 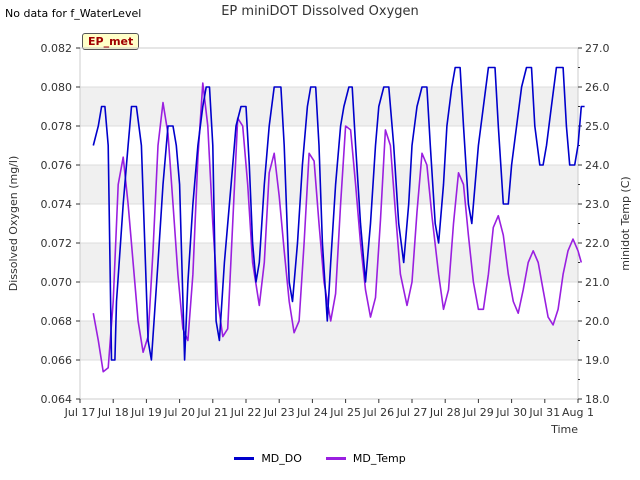 I want to click on legend-swatch-md-do, so click(x=244, y=458).